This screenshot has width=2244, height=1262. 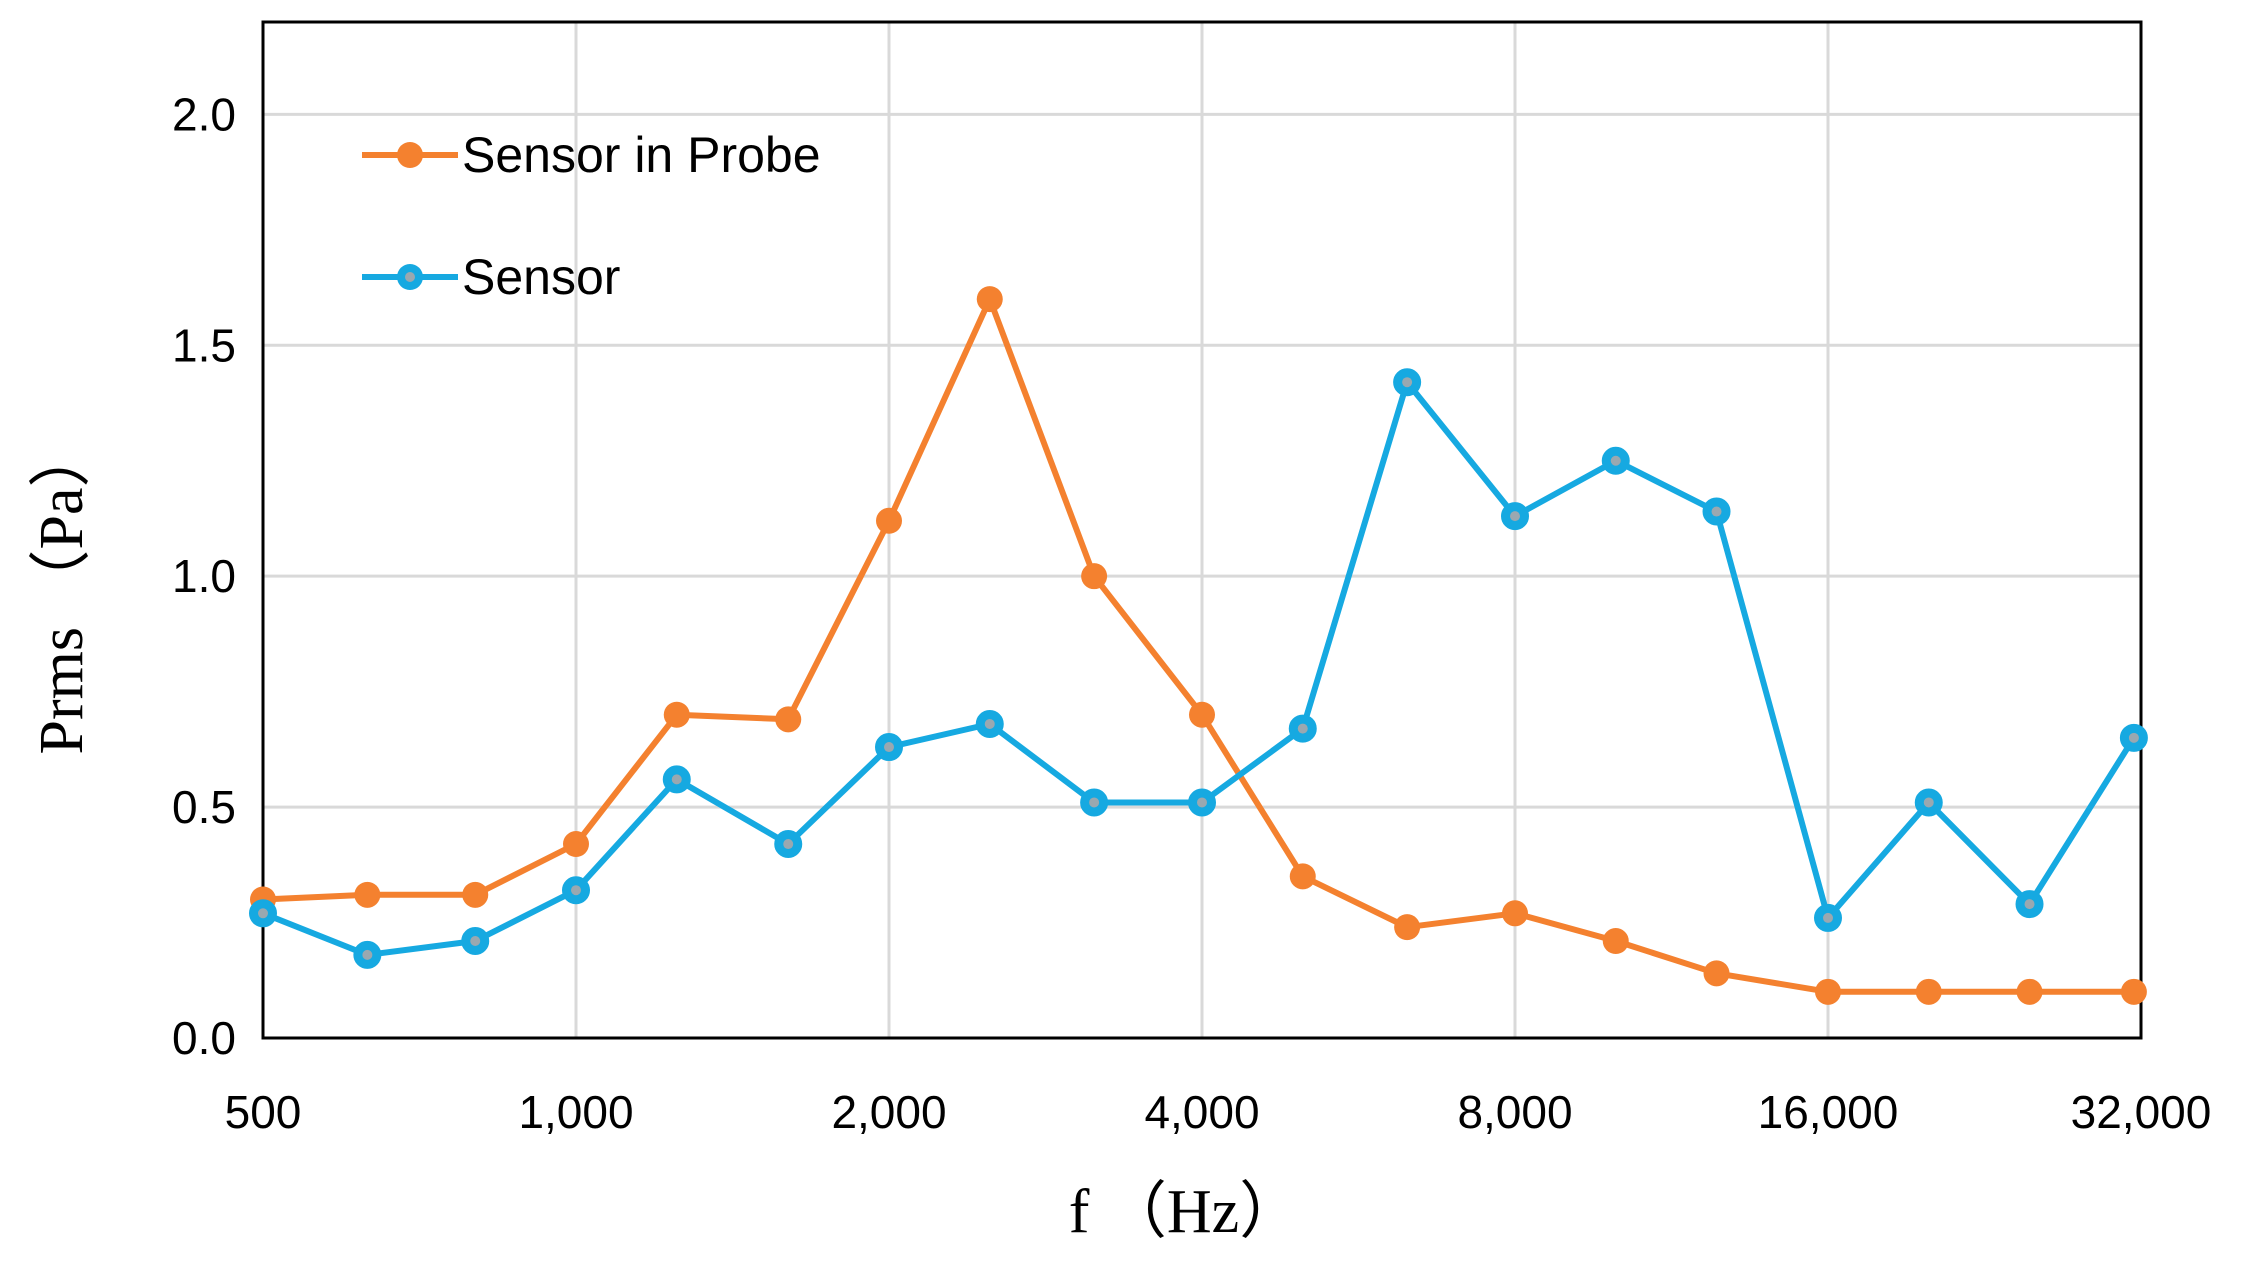 I want to click on x-axis-ticks: 500 1,000 2,000 4,000 8,000 16,000 32,000, so click(x=1218, y=1112).